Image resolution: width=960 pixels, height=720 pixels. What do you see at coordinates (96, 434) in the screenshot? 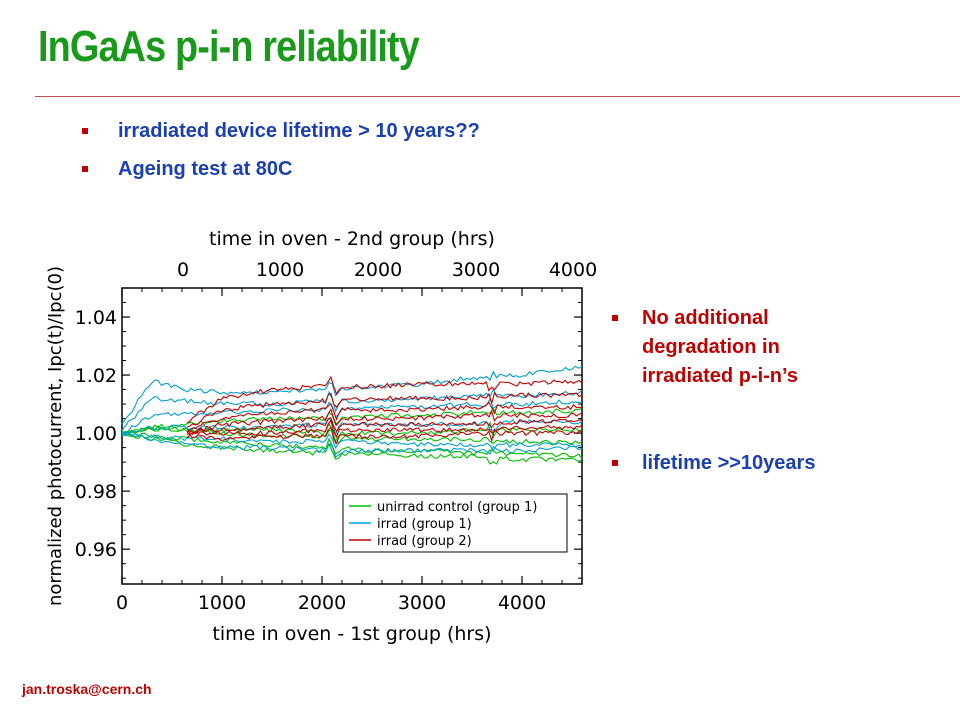
I see `y-tick-label: 1.00` at bounding box center [96, 434].